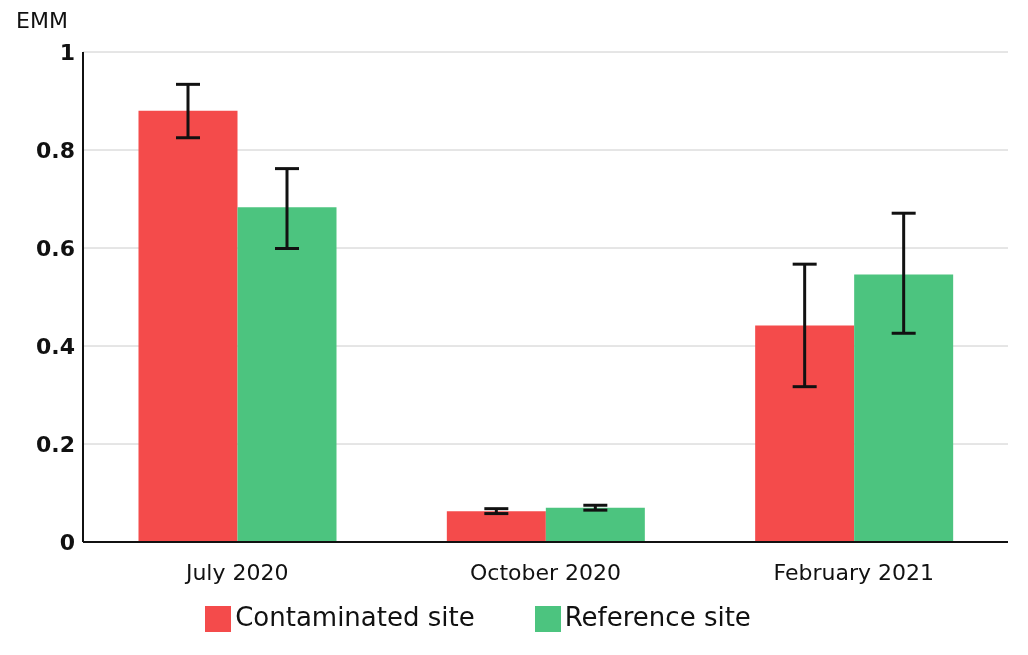 Image resolution: width=1028 pixels, height=655 pixels. Describe the element at coordinates (355, 617) in the screenshot. I see `legend-label: Contaminated site` at that location.